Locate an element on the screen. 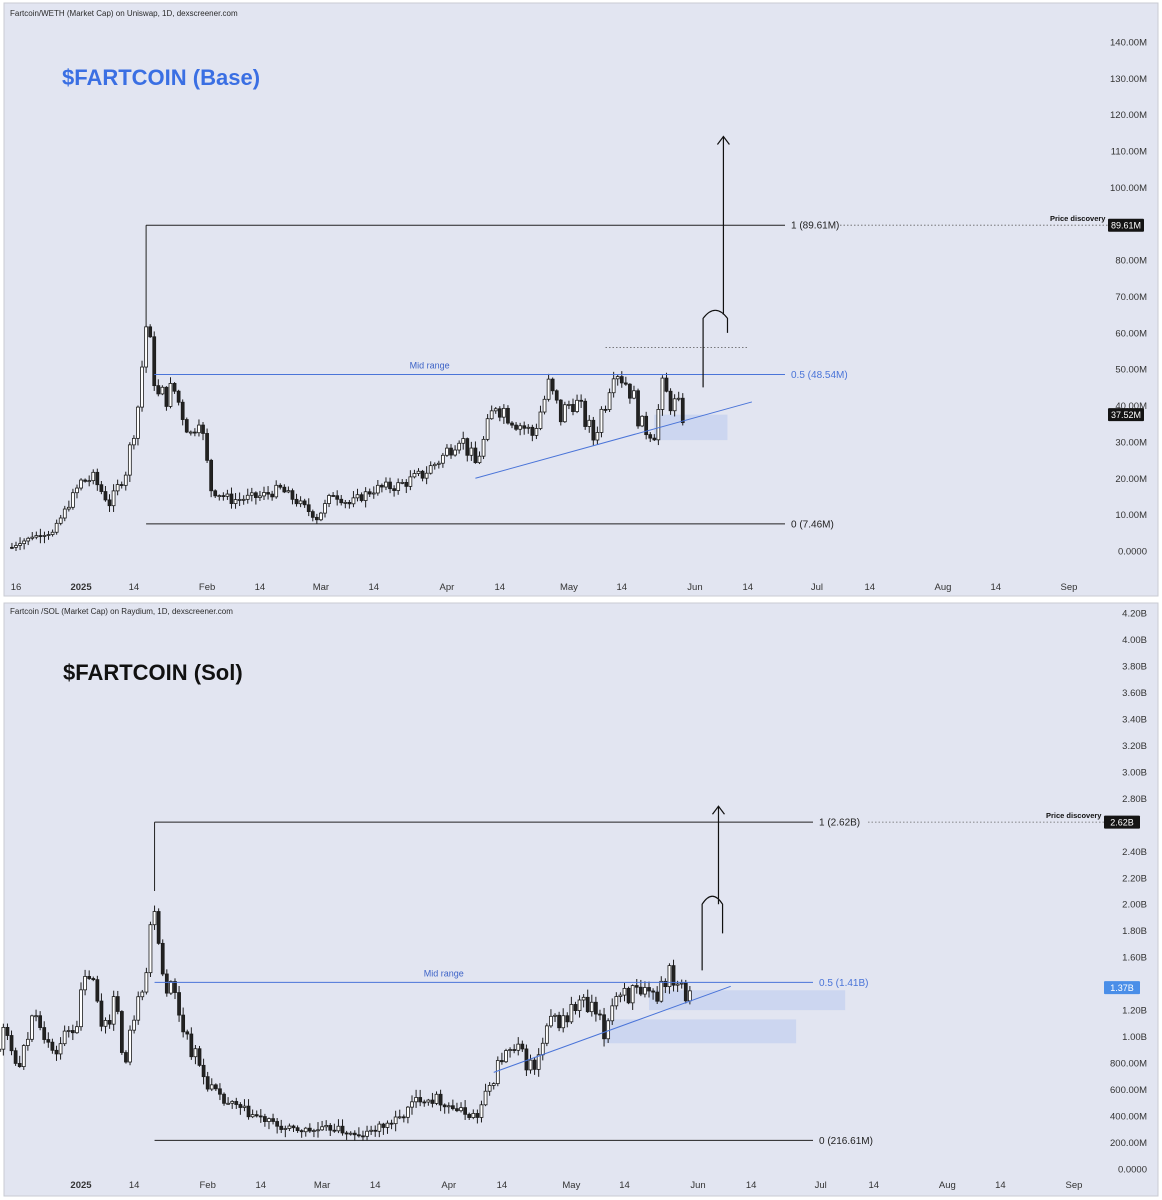 This screenshot has width=1162, height=1200. x-tick-label: Jun is located at coordinates (694, 587).